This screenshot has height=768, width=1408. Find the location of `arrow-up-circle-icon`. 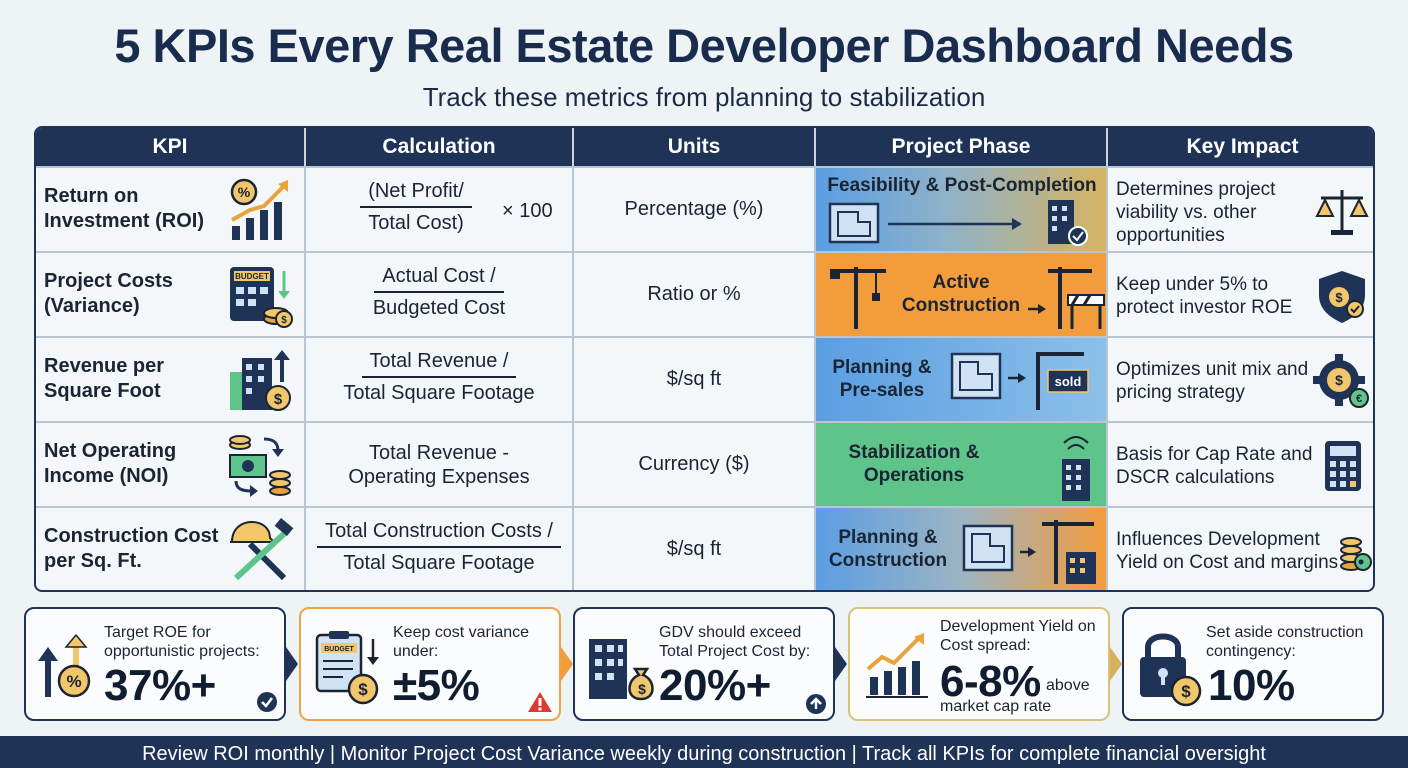

arrow-up-circle-icon is located at coordinates (816, 704).